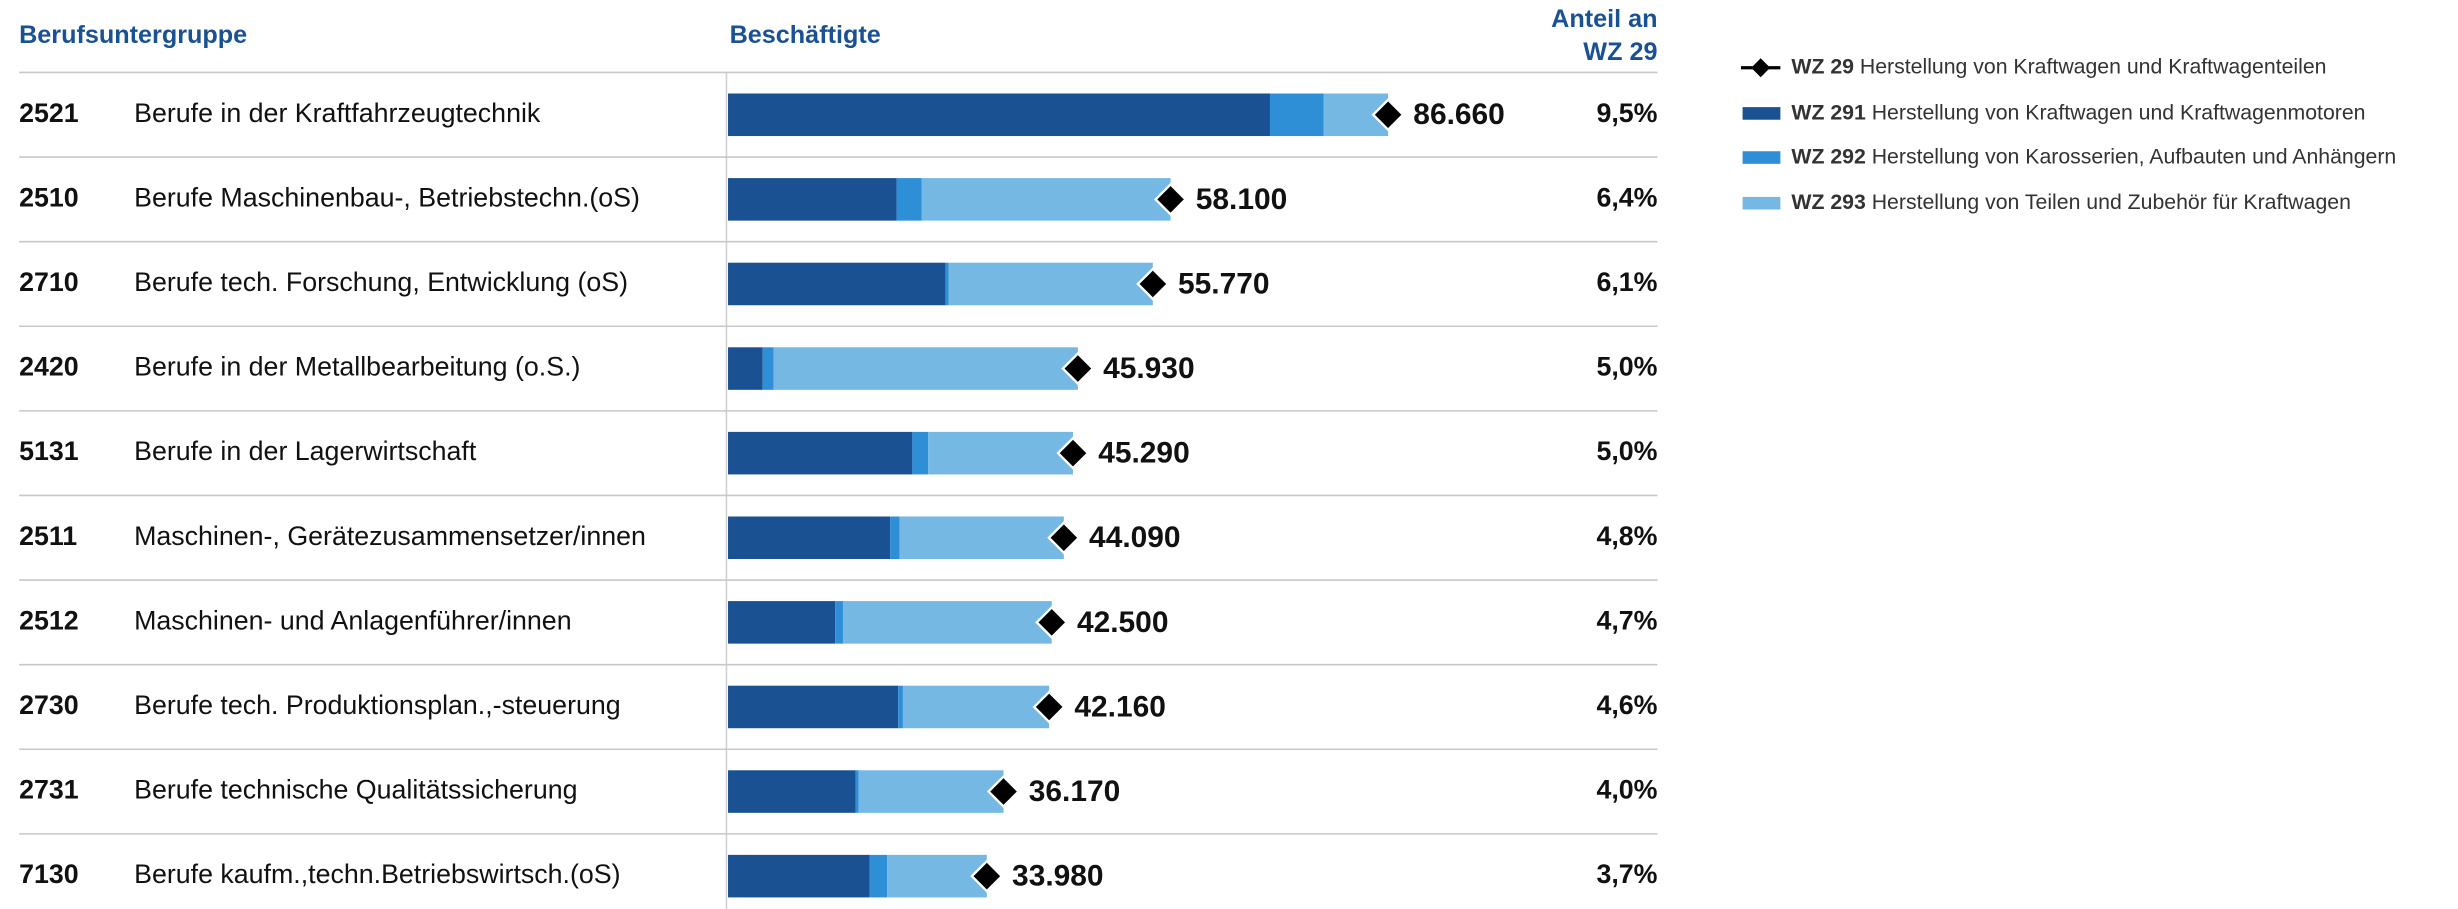 The height and width of the screenshot is (909, 2458). I want to click on header-share: WZ 29, so click(1620, 52).